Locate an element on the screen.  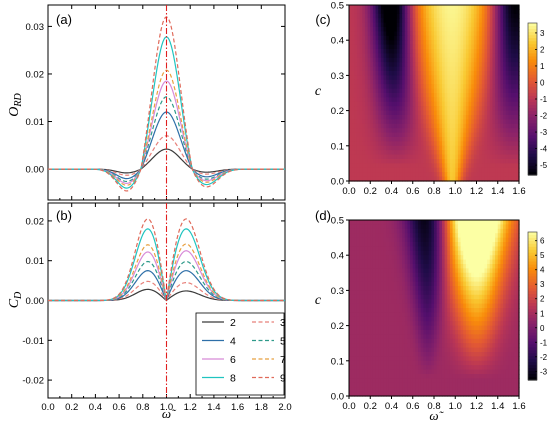
colorbar-tick-label: -1 is located at coordinates (544, 99).